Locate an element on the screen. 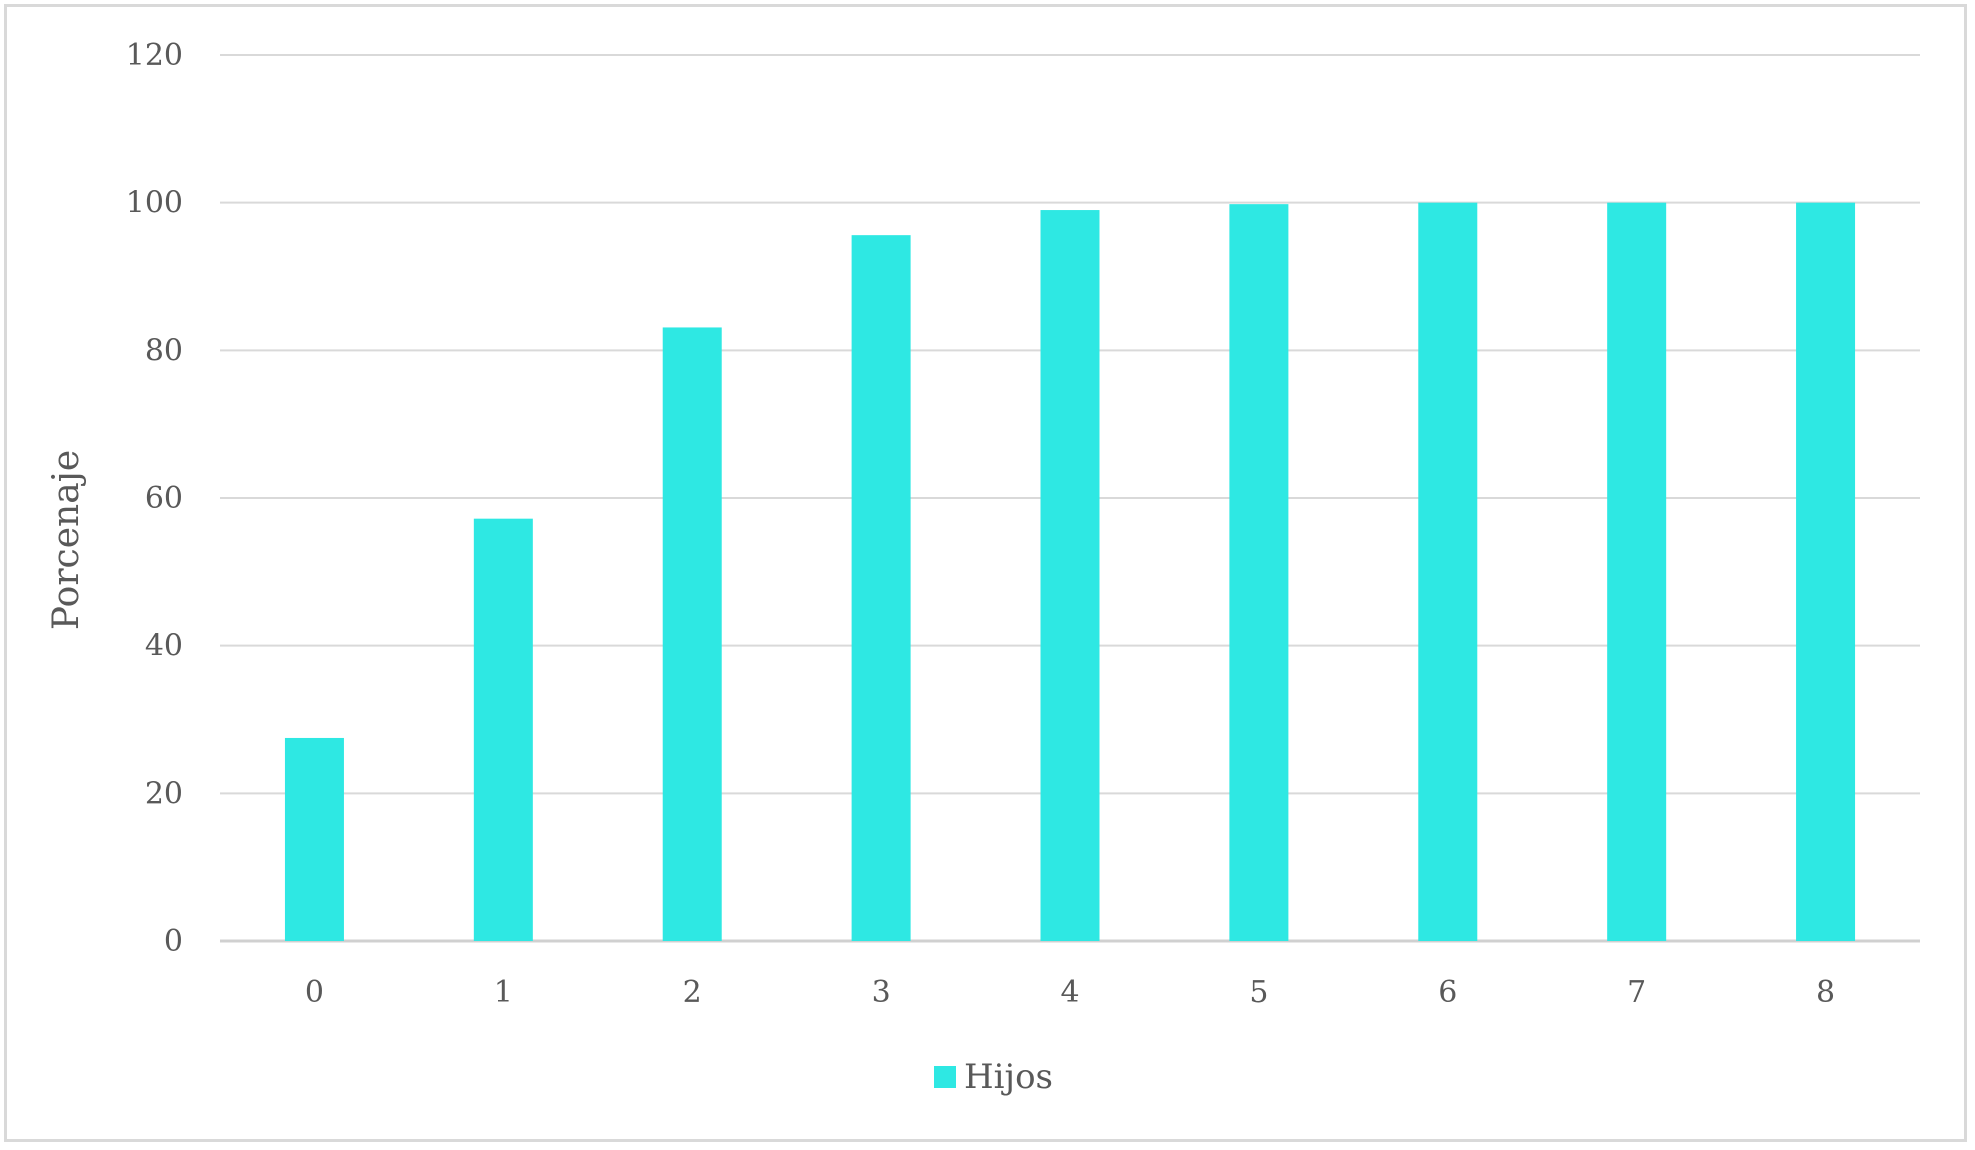 Image resolution: width=1975 pixels, height=1150 pixels. y-tick-label-0: 0 is located at coordinates (173, 941).